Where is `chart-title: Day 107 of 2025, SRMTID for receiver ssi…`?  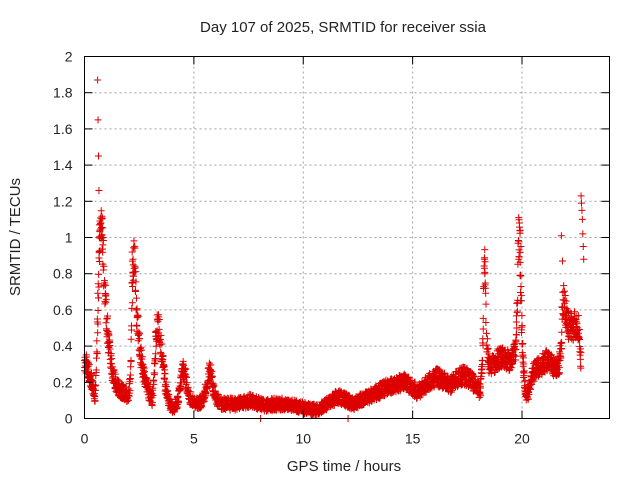 chart-title: Day 107 of 2025, SRMTID for receiver ssi… is located at coordinates (343, 27).